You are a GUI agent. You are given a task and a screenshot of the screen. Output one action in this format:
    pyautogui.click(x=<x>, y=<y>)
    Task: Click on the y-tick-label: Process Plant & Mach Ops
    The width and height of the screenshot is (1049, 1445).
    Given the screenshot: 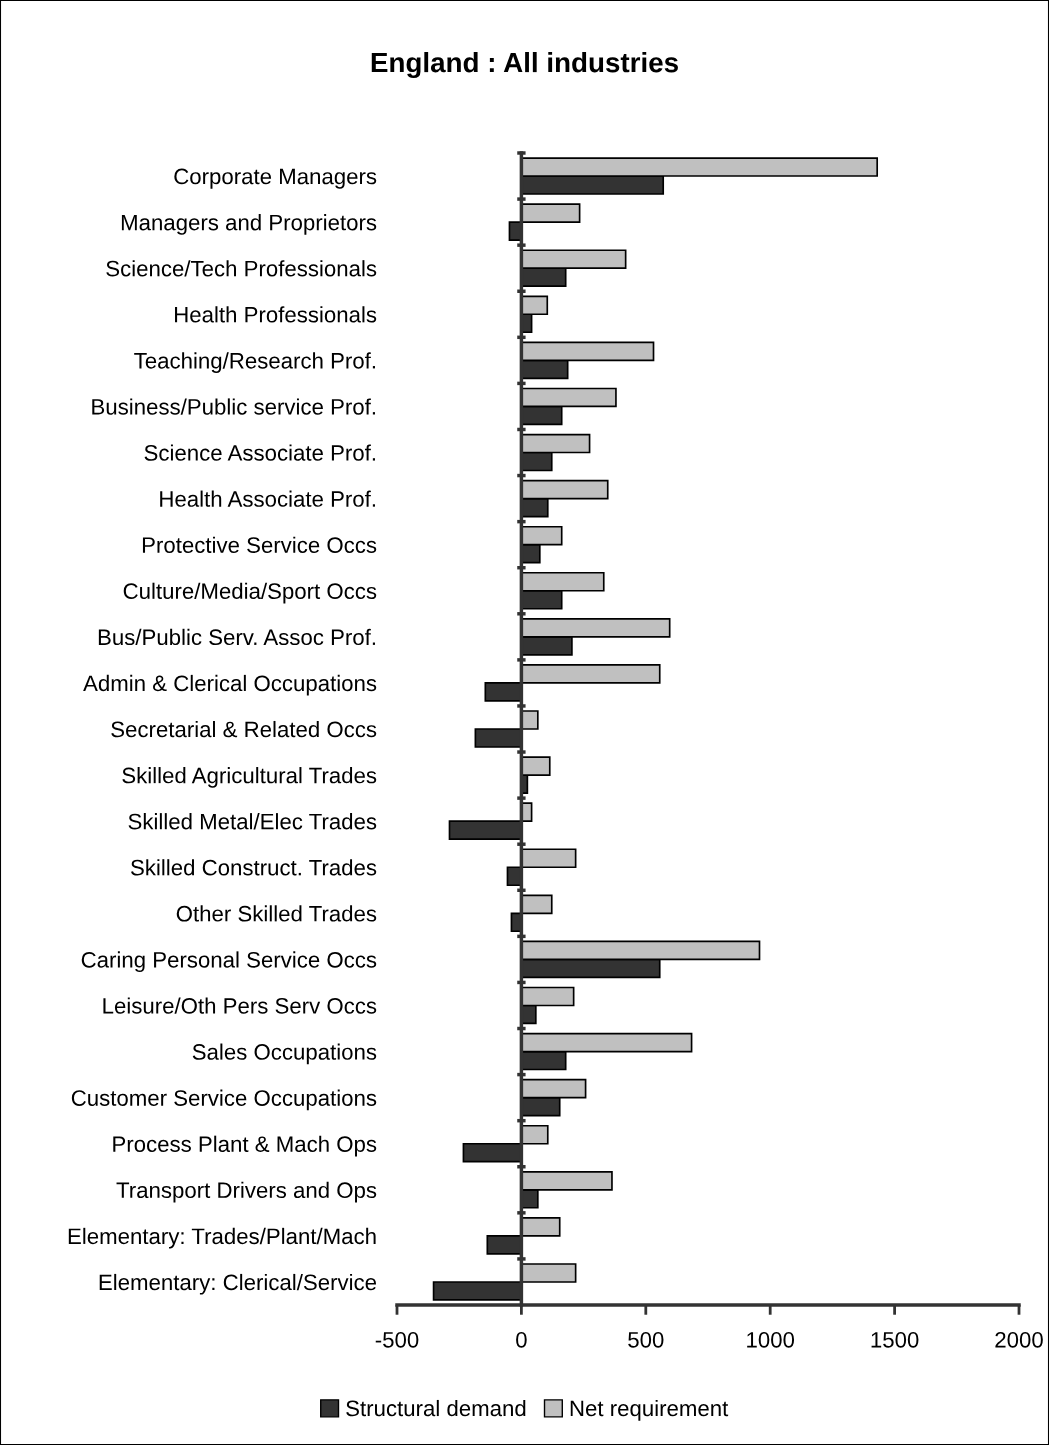 What is the action you would take?
    pyautogui.click(x=245, y=1146)
    